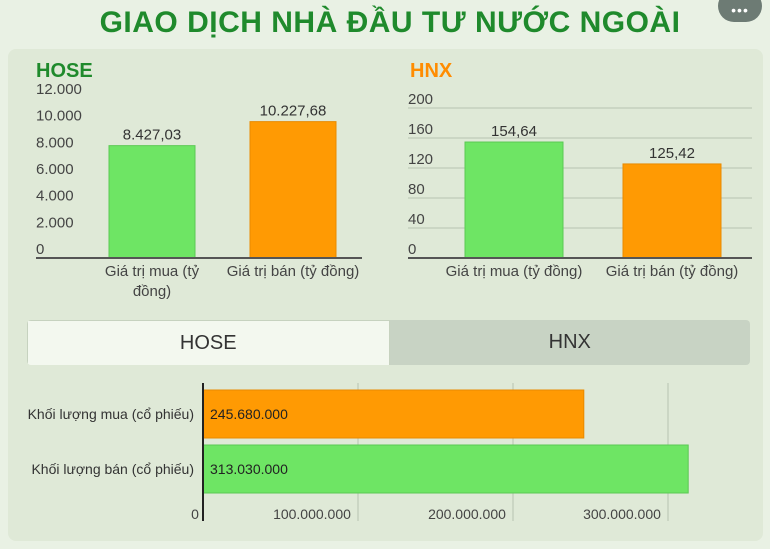 This screenshot has height=549, width=770. I want to click on page-title: GIAO DỊCH NHÀ ĐẦU TƯ NƯỚC NGOÀI, so click(390, 22).